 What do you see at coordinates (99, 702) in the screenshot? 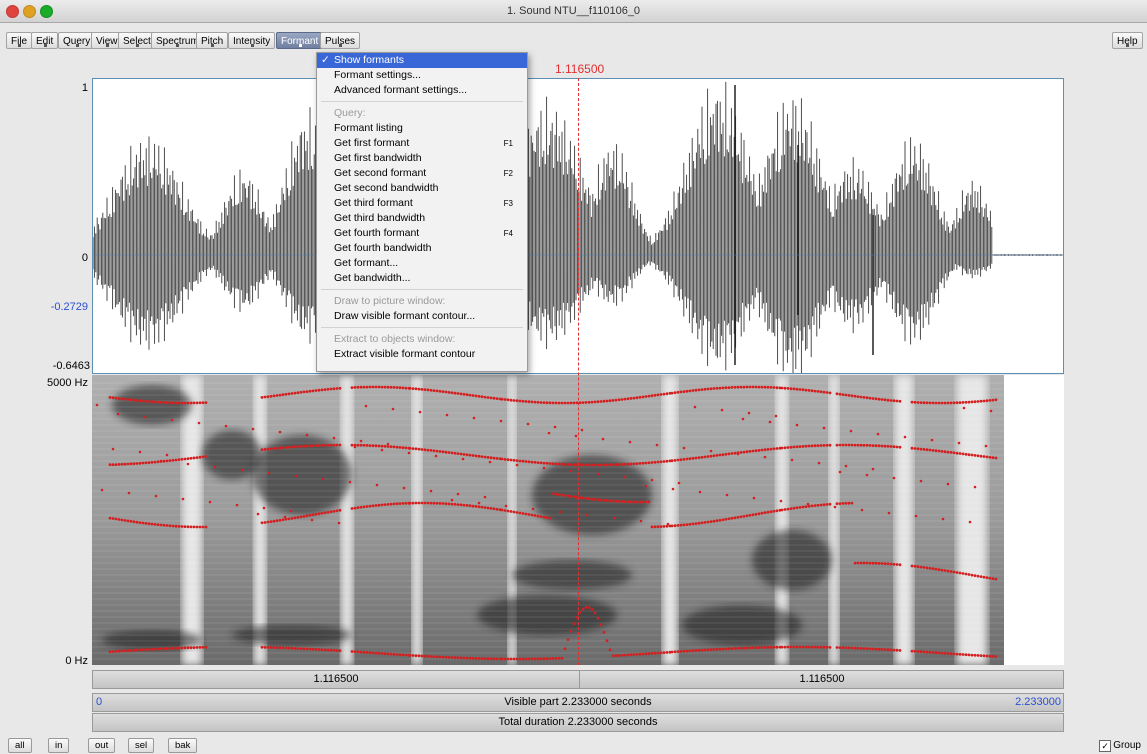
I see `visible-start-label: 0` at bounding box center [99, 702].